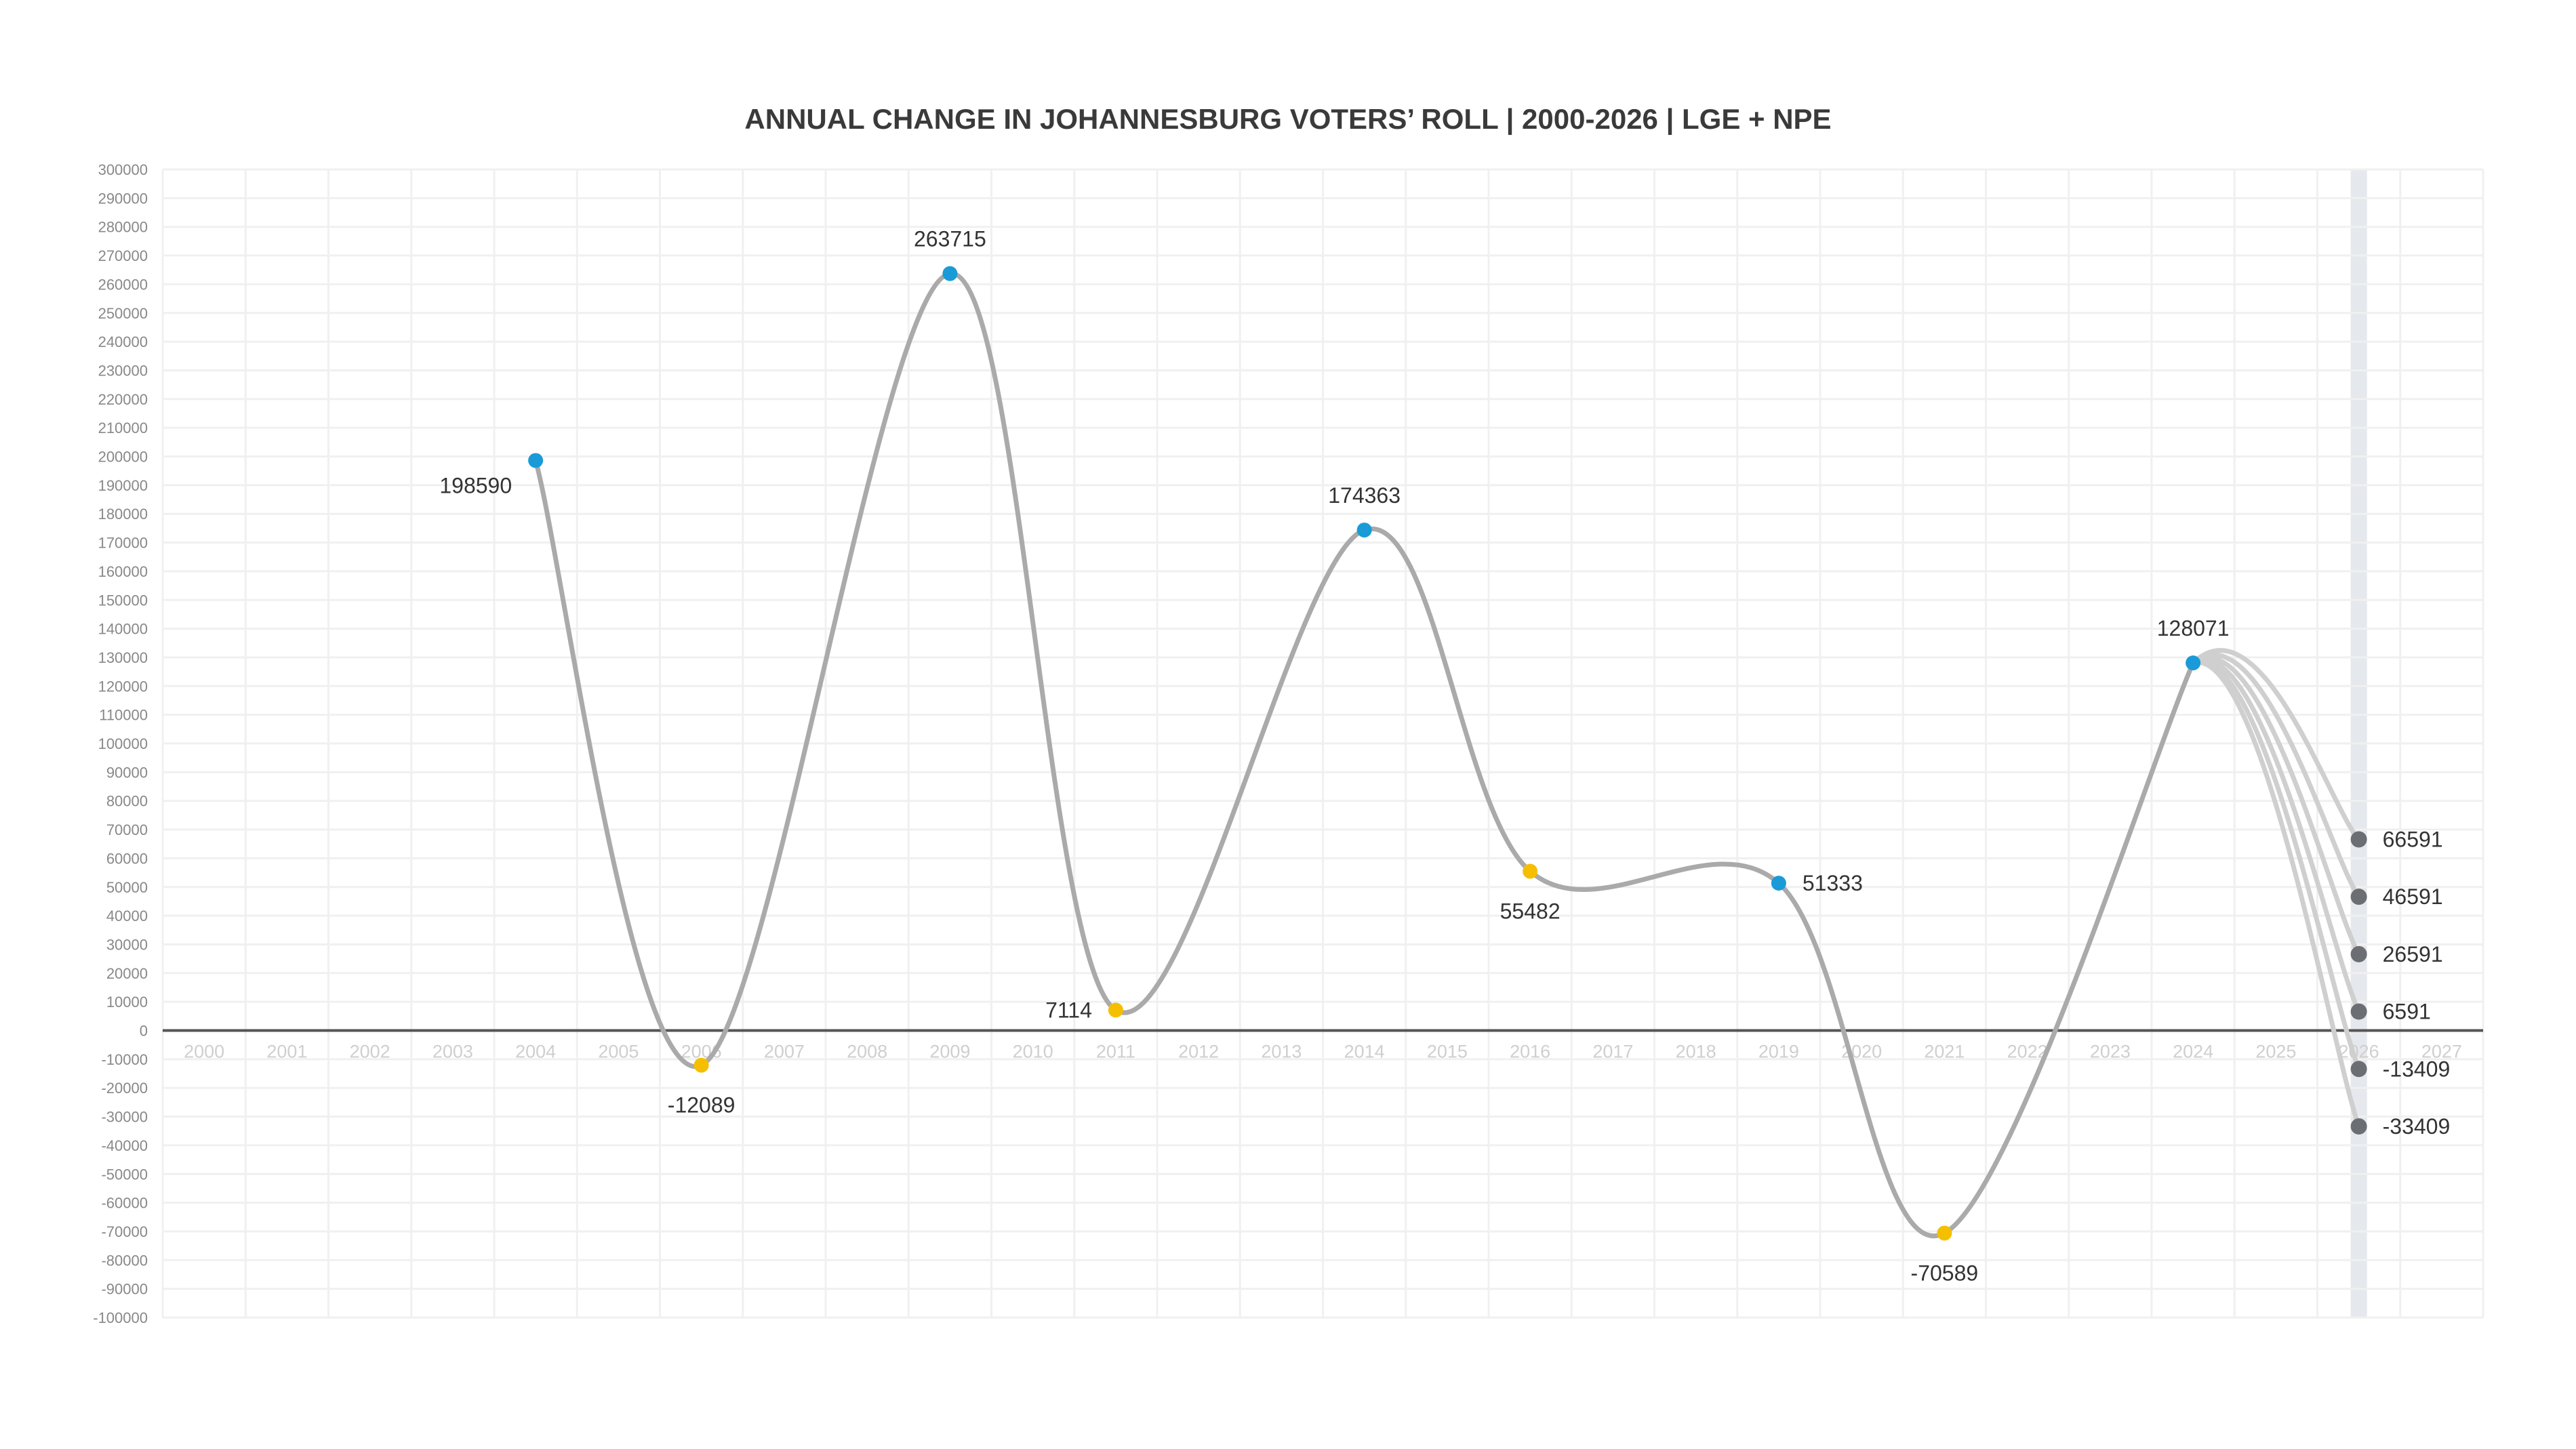 The height and width of the screenshot is (1449, 2576). I want to click on point-2024, so click(2193, 663).